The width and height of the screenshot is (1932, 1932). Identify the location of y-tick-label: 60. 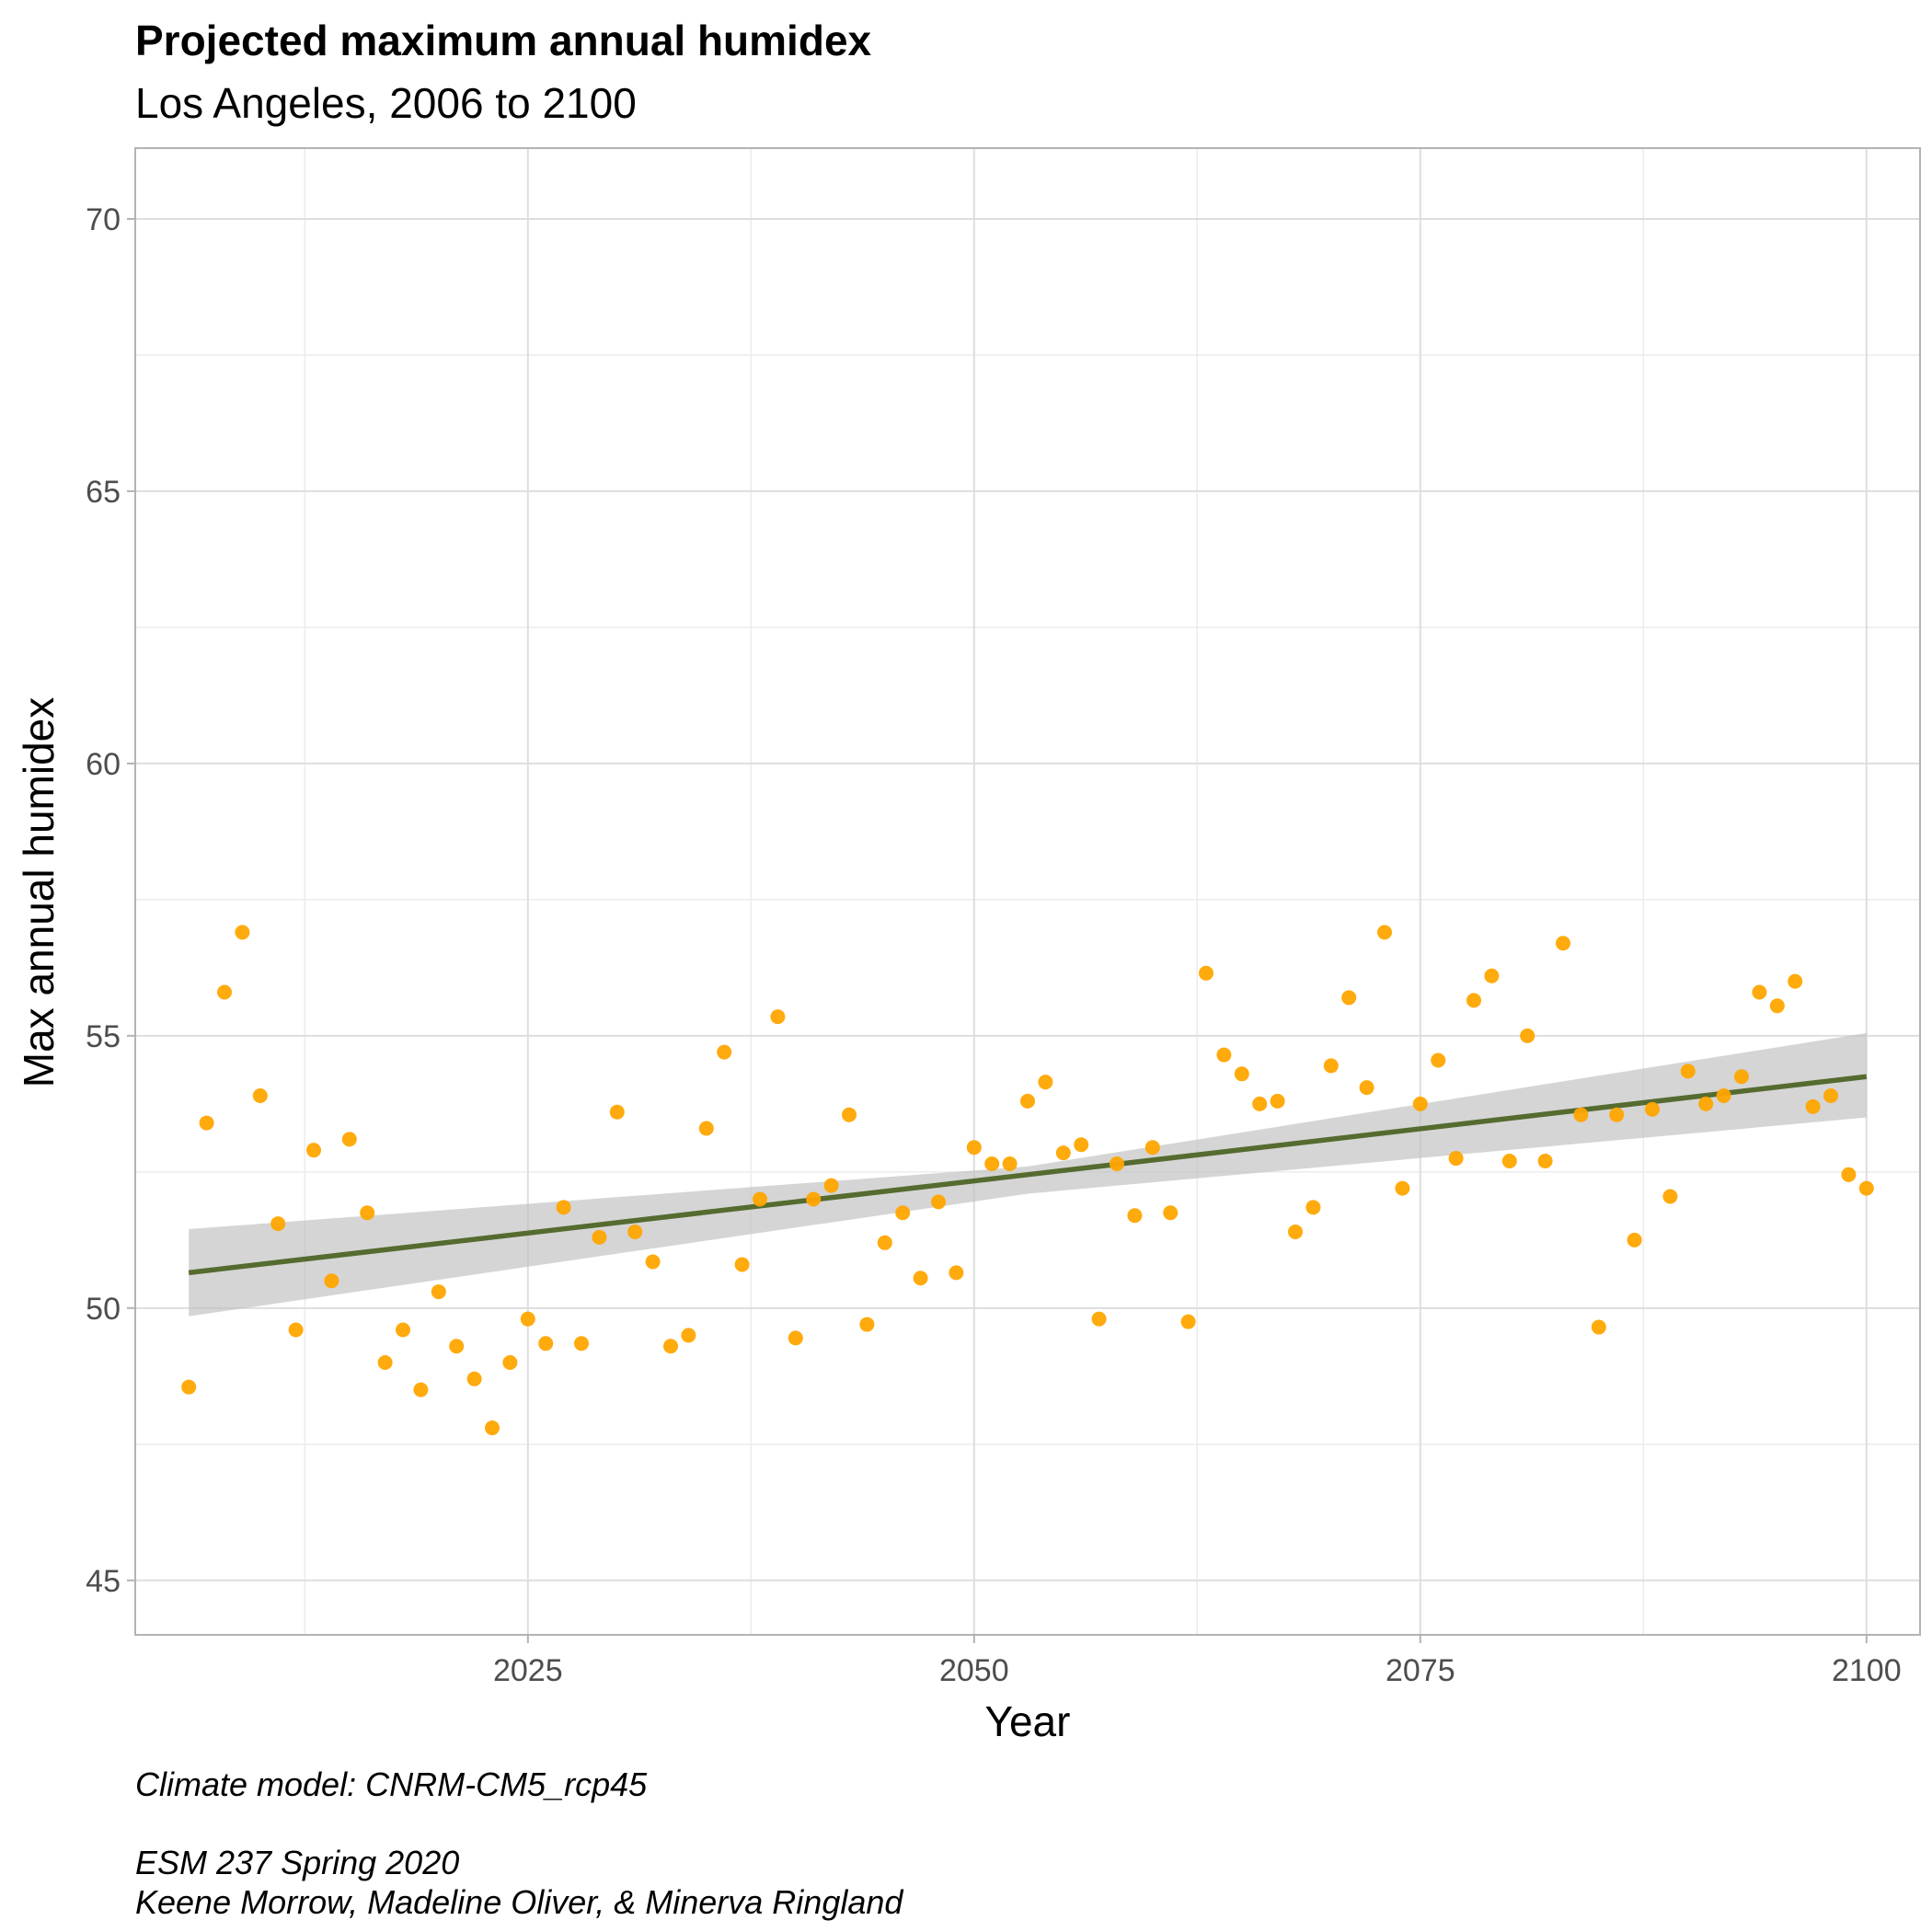
(103, 764).